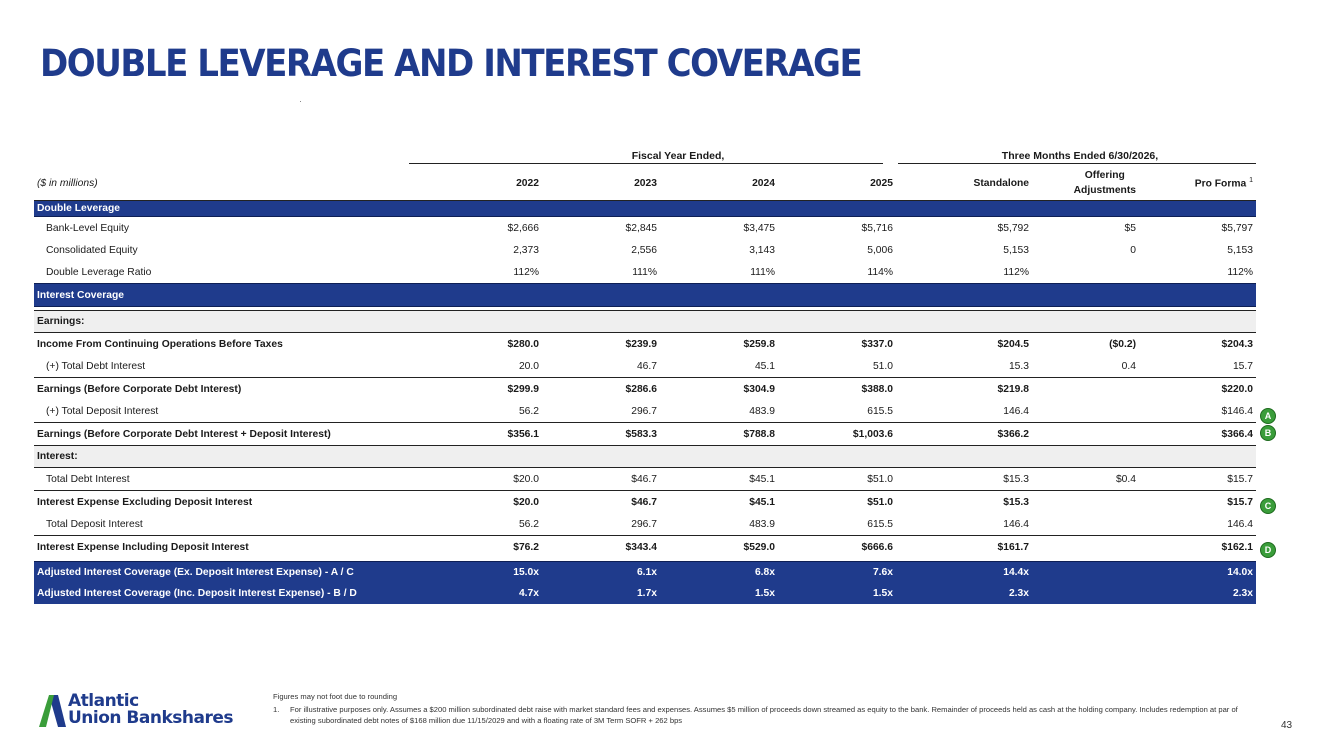 The width and height of the screenshot is (1333, 749). Describe the element at coordinates (601, 546) in the screenshot. I see `cell: $343.4` at that location.